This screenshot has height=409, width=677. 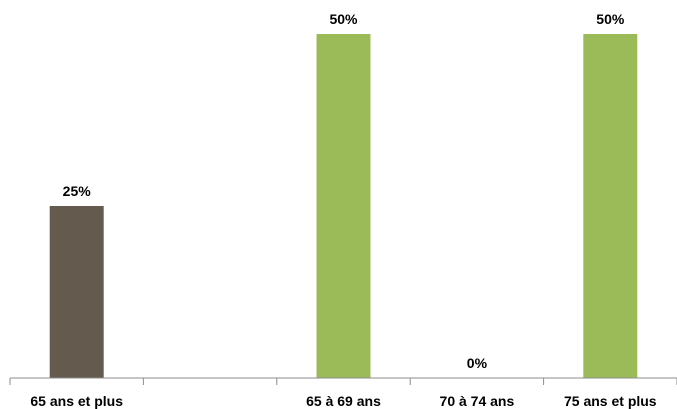 I want to click on category-label: 75 ans et plus, so click(x=610, y=401).